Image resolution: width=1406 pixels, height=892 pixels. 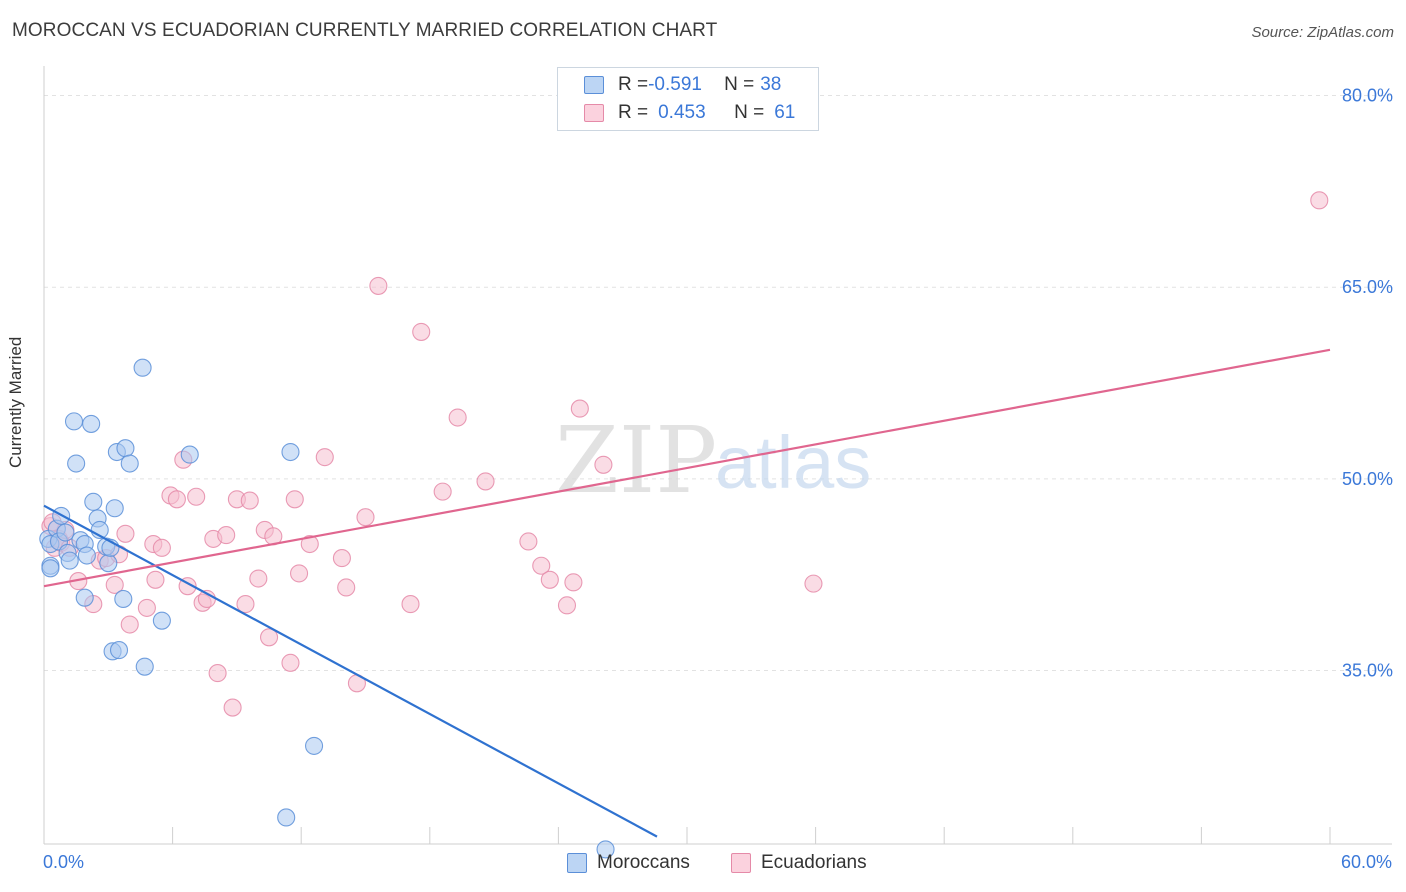 I want to click on legend-row-ecuadorians: R = 0.453 N = 61, so click(x=689, y=113).